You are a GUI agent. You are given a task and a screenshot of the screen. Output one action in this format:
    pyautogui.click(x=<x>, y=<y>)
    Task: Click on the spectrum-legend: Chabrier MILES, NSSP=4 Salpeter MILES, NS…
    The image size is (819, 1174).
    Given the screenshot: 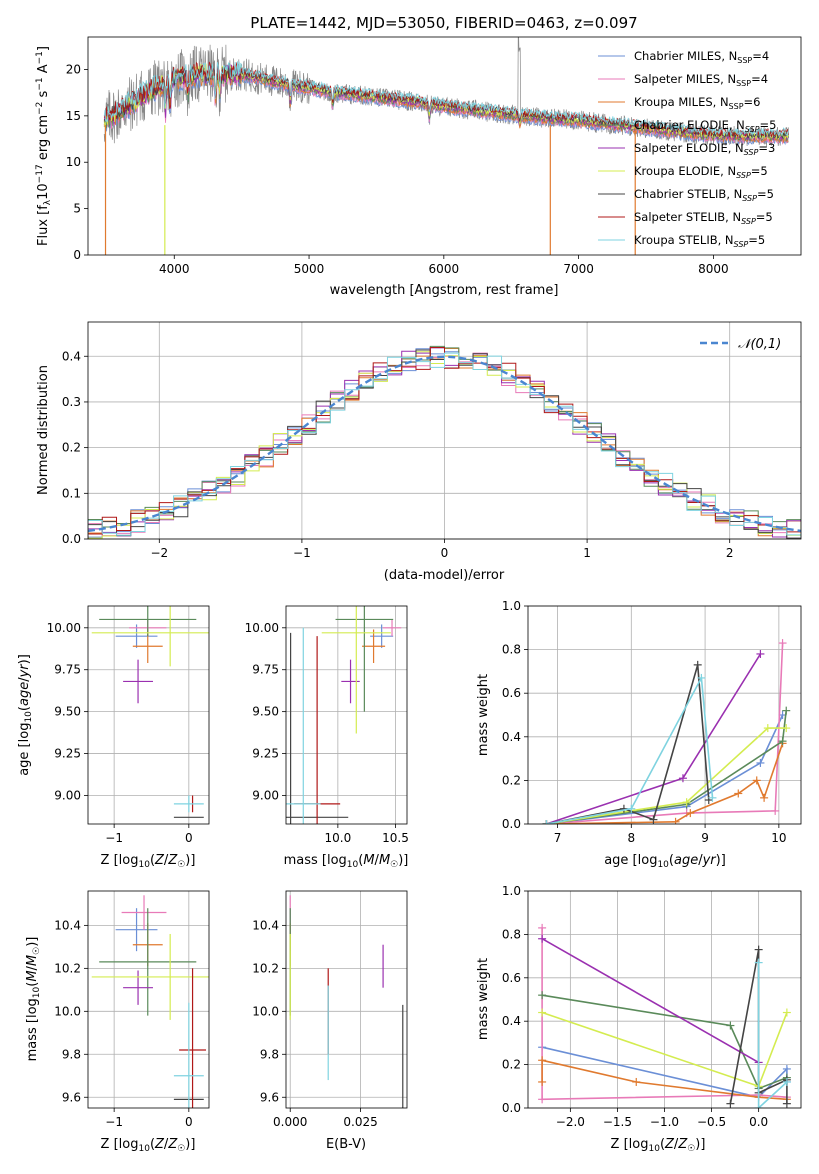 What is the action you would take?
    pyautogui.click(x=687, y=149)
    